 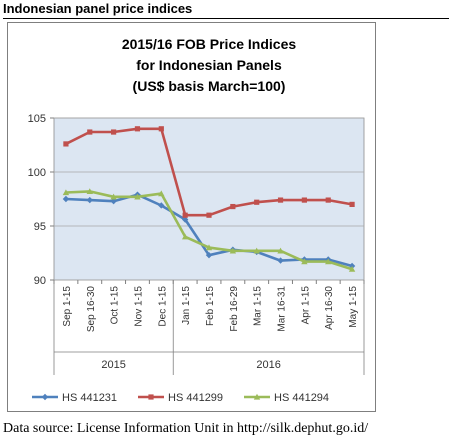 I want to click on chart-title-line: (US$ basis March=100), so click(x=209, y=86).